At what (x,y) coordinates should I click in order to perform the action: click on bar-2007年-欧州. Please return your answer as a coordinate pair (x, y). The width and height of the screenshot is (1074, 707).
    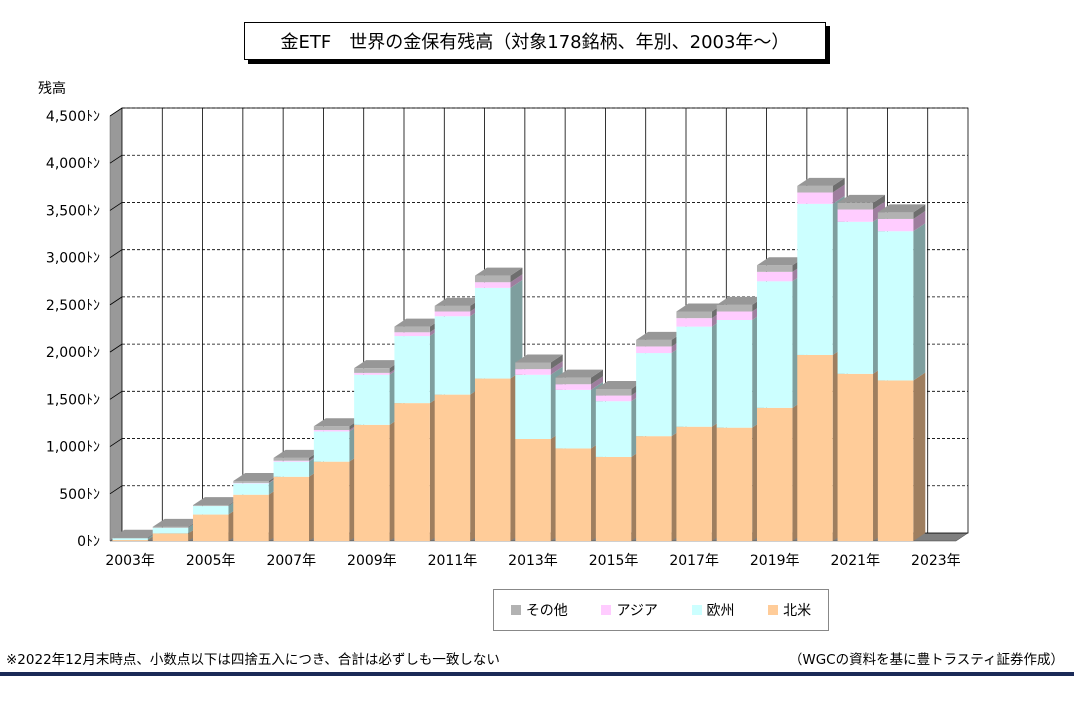
    Looking at the image, I should click on (291, 469).